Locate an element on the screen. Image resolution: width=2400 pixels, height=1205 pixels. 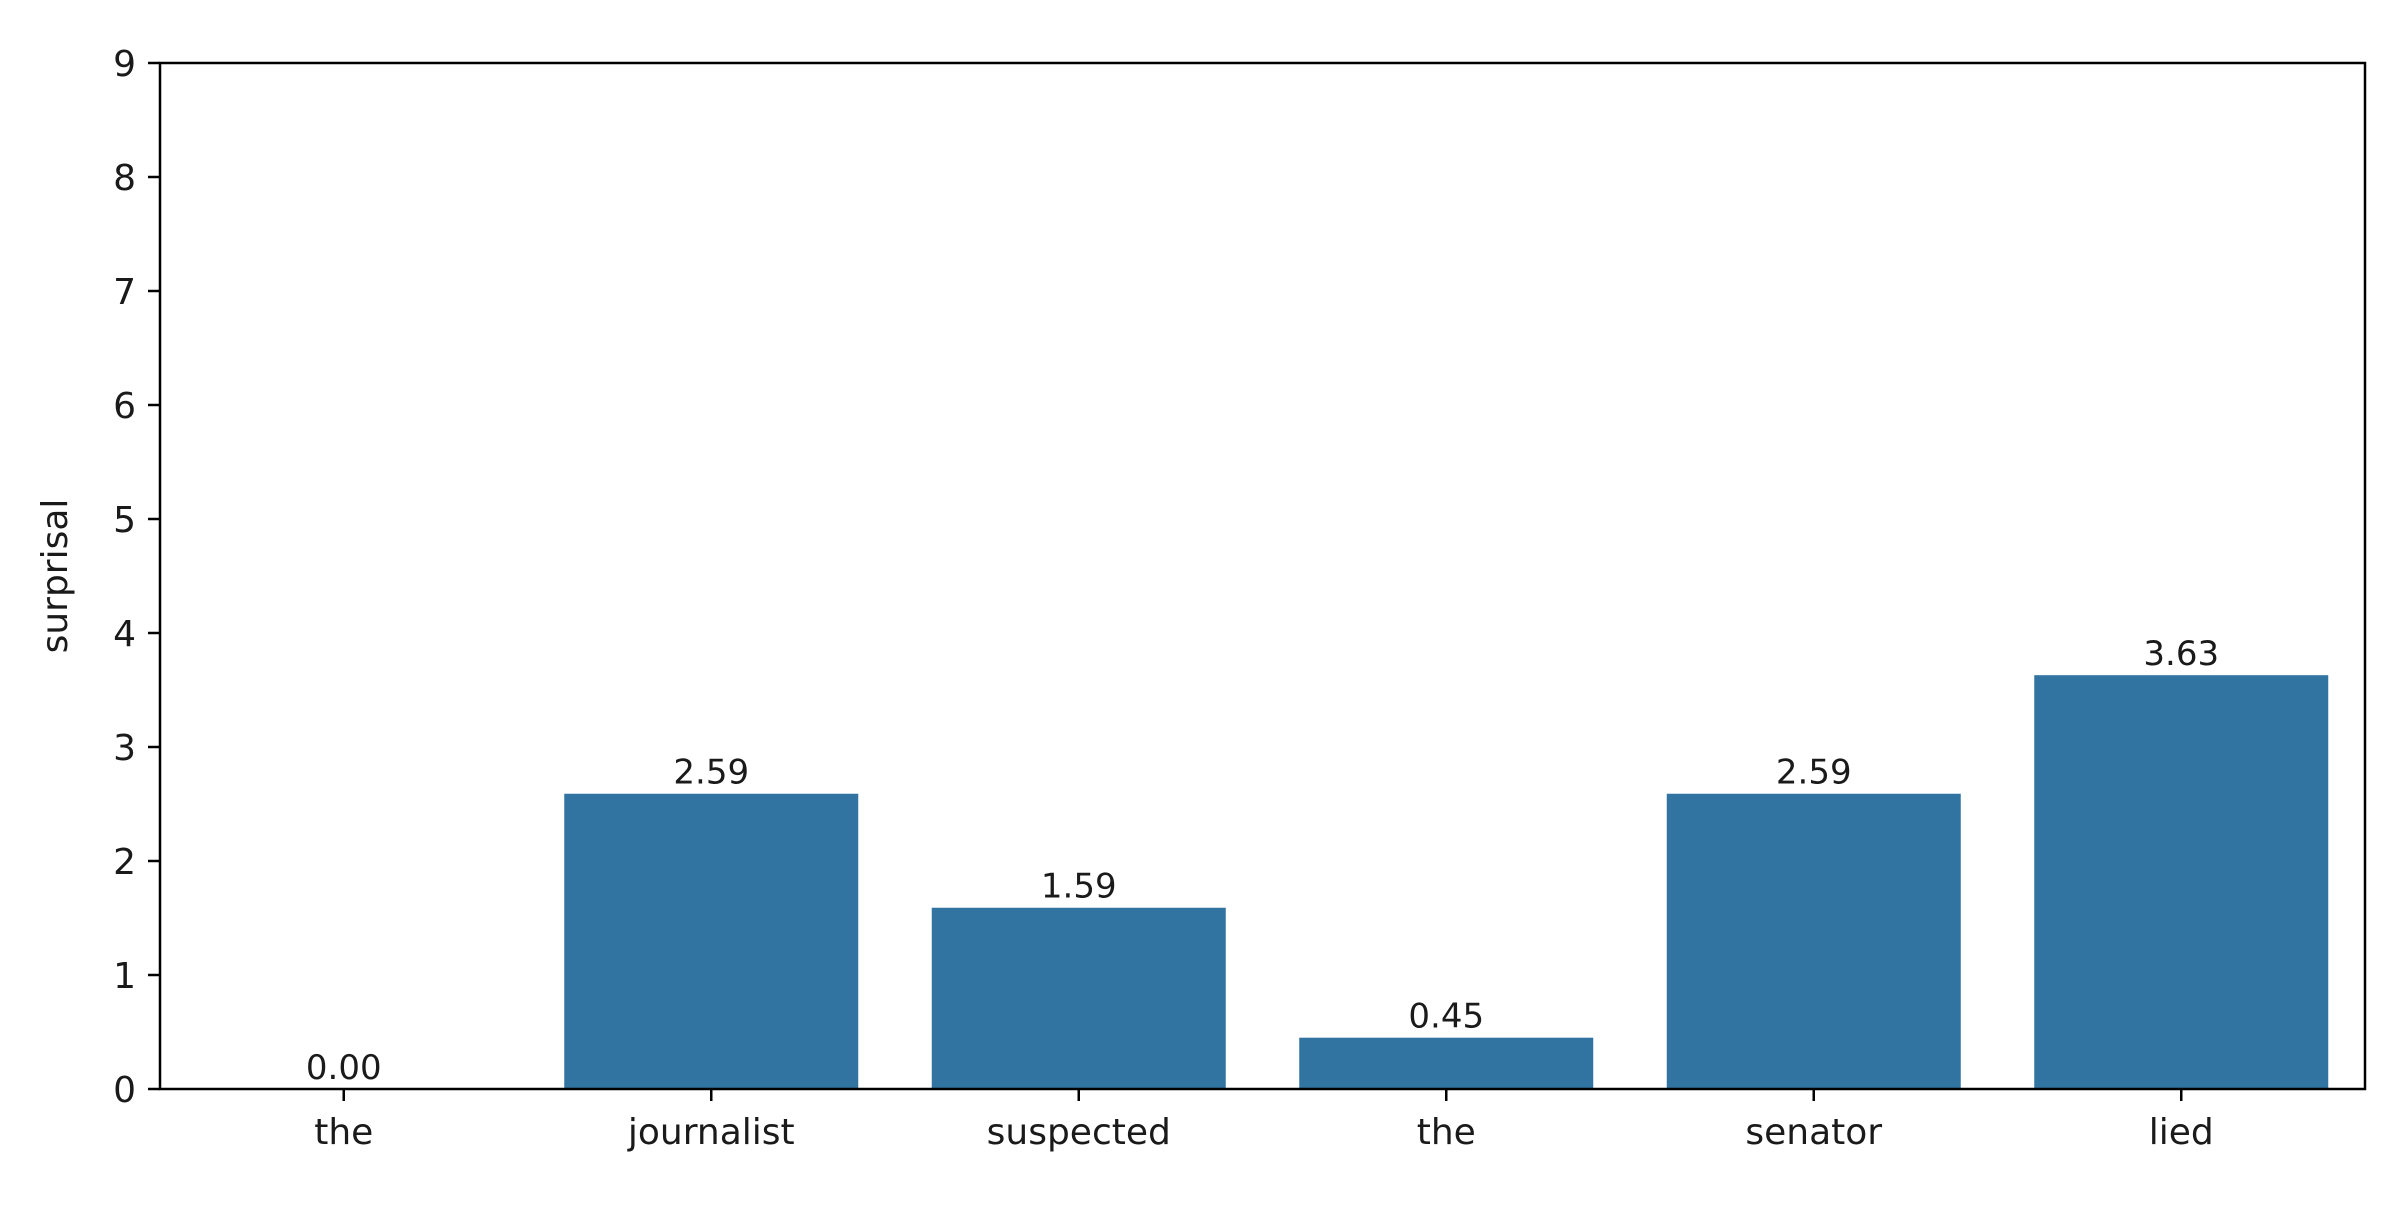
y-tick-label: 6 is located at coordinates (124, 406).